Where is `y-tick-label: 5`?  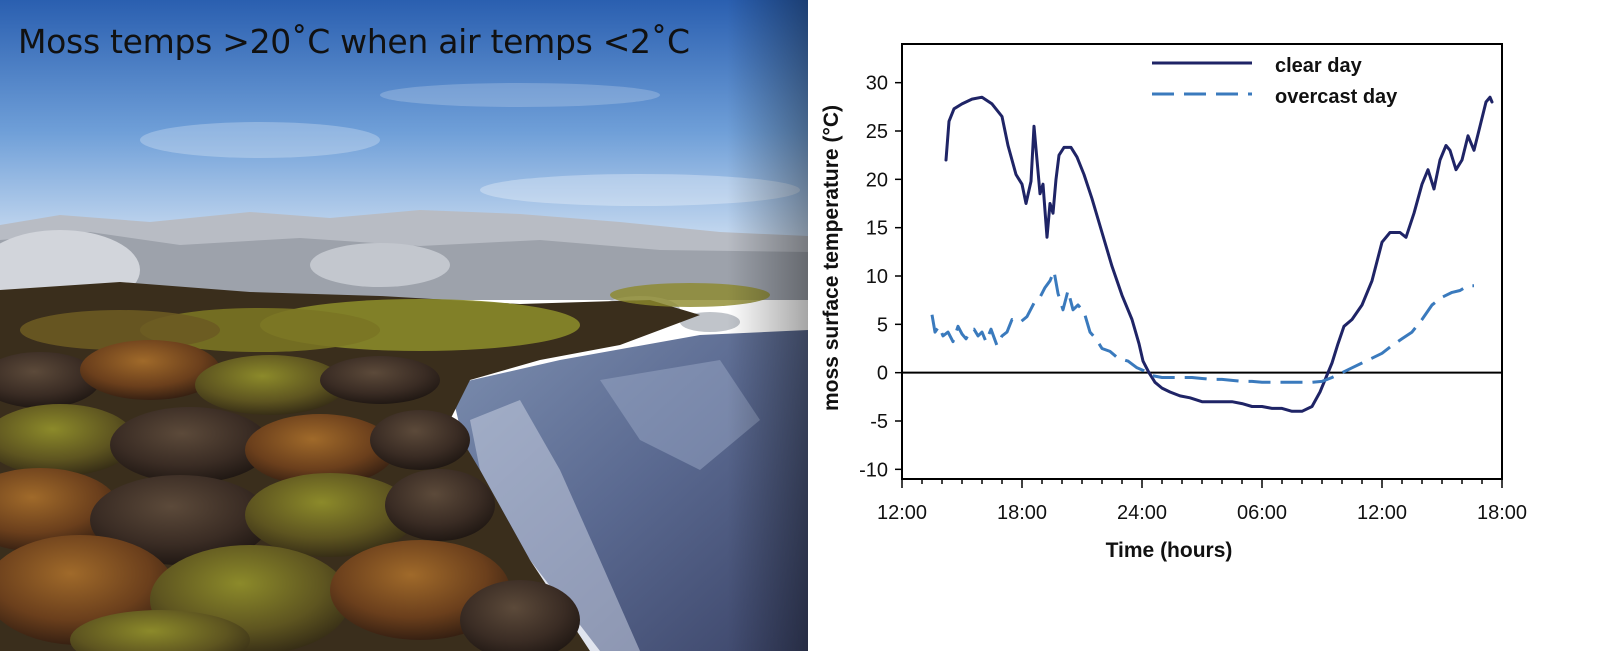
y-tick-label: 5 is located at coordinates (882, 325).